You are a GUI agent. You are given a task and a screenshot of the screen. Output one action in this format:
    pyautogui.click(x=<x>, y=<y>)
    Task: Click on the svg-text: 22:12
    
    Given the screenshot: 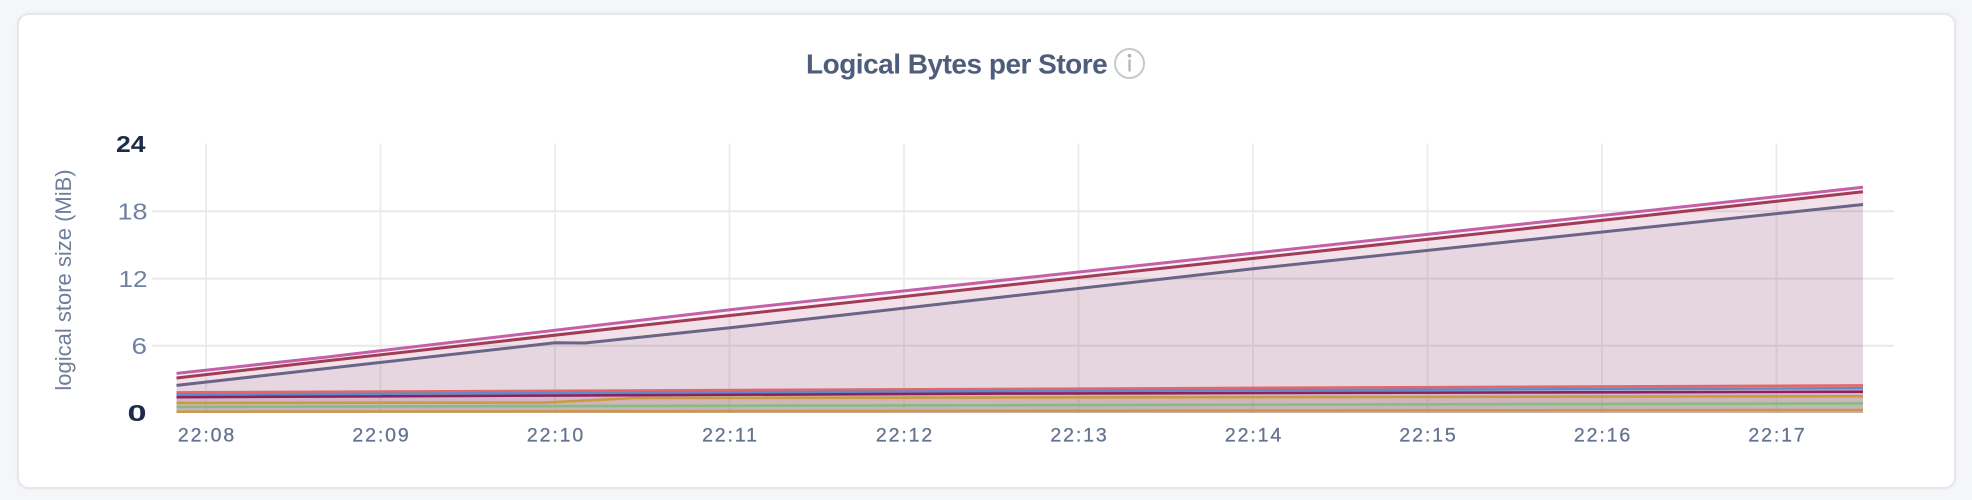 What is the action you would take?
    pyautogui.click(x=905, y=436)
    